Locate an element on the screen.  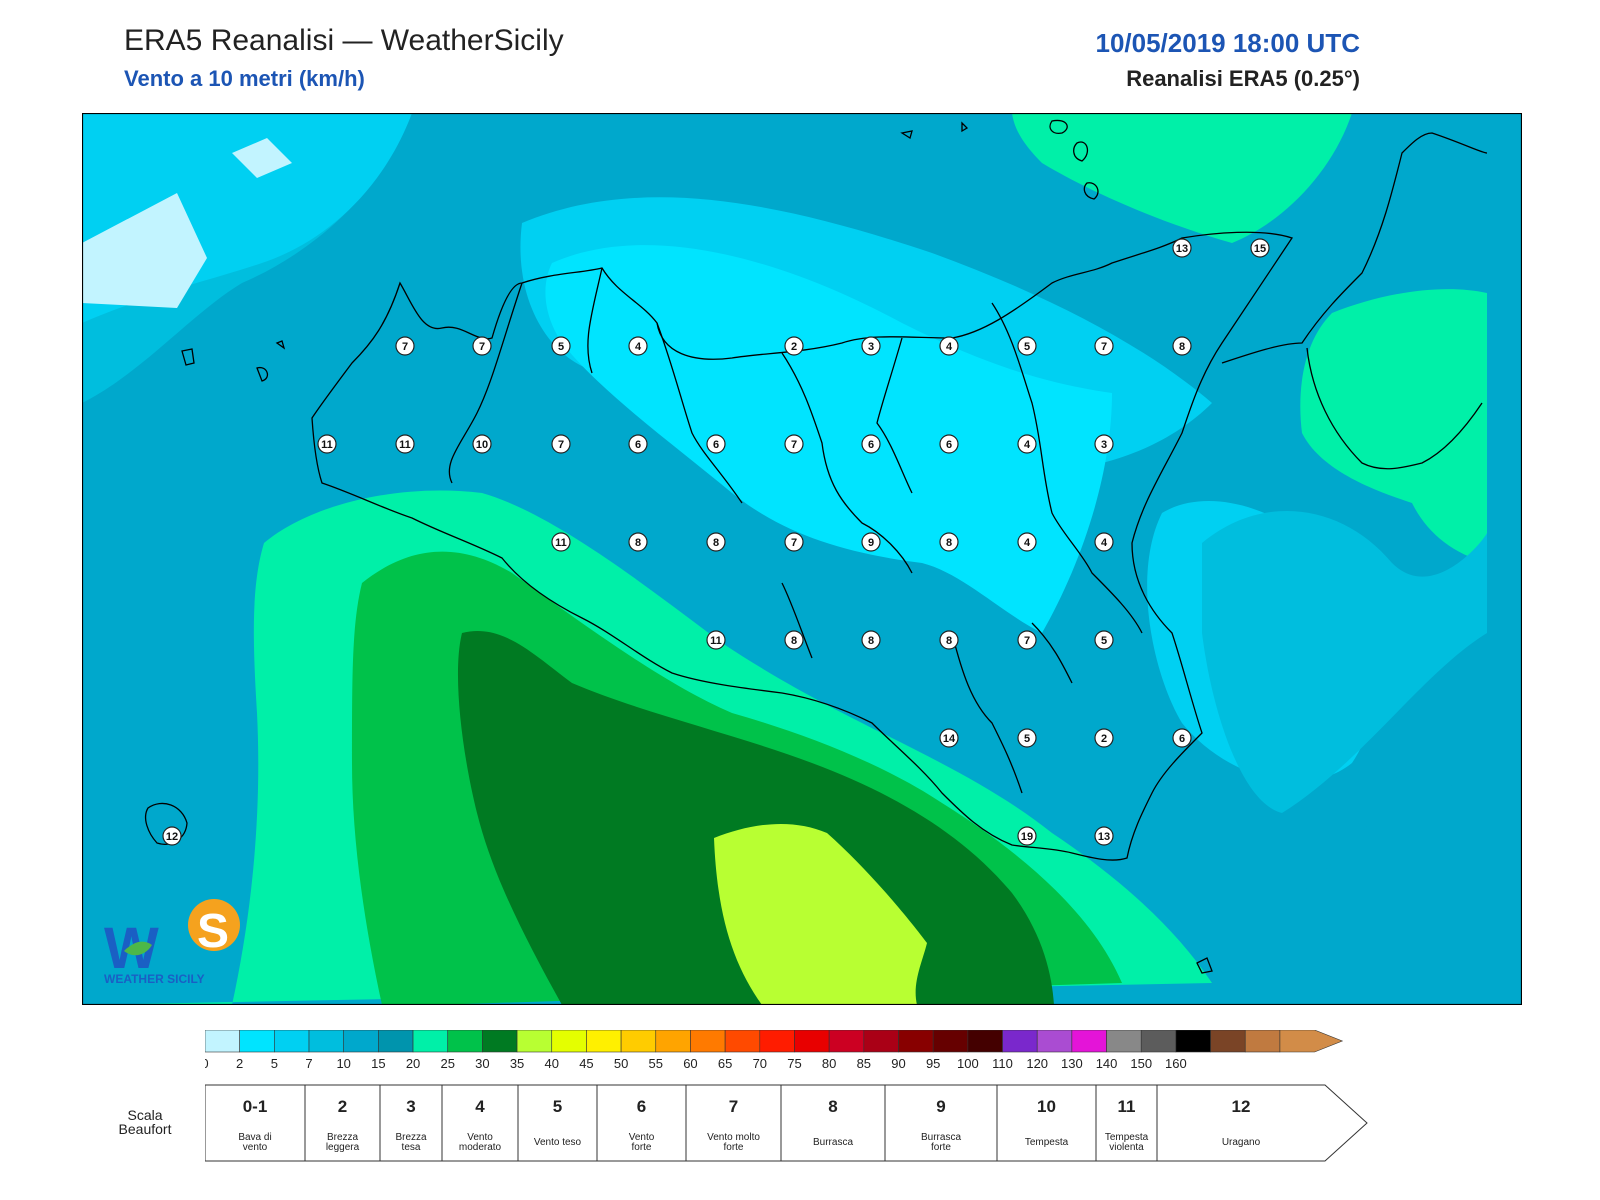
colorbar-tick-label: 100 is located at coordinates (968, 1063).